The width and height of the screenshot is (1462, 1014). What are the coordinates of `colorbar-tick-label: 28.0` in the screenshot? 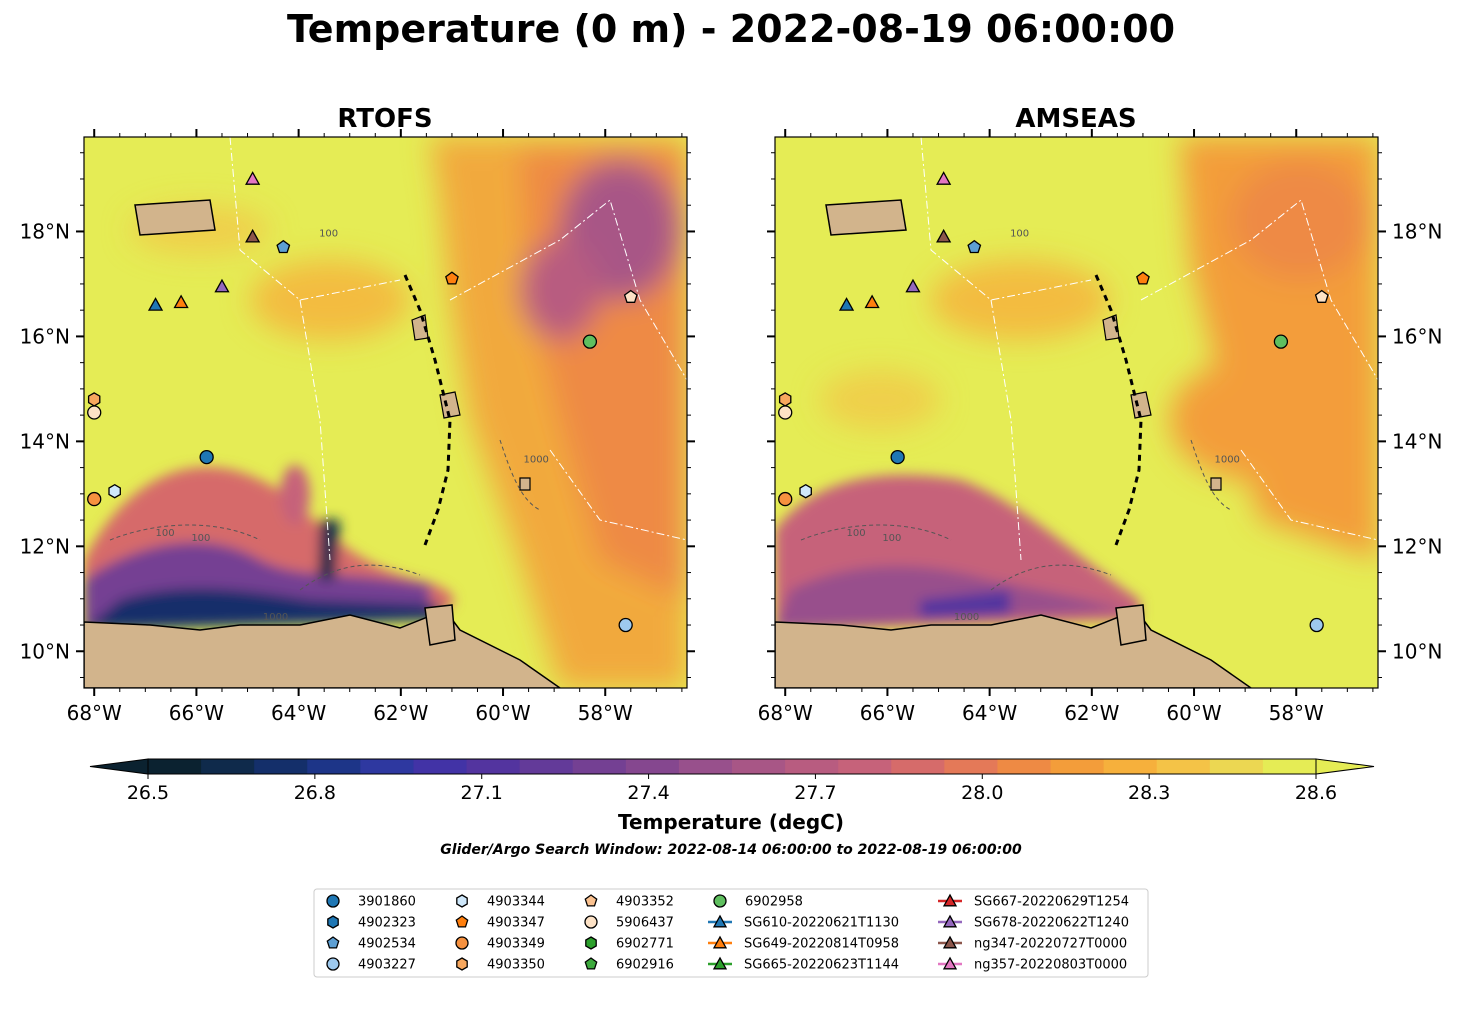 It's located at (982, 793).